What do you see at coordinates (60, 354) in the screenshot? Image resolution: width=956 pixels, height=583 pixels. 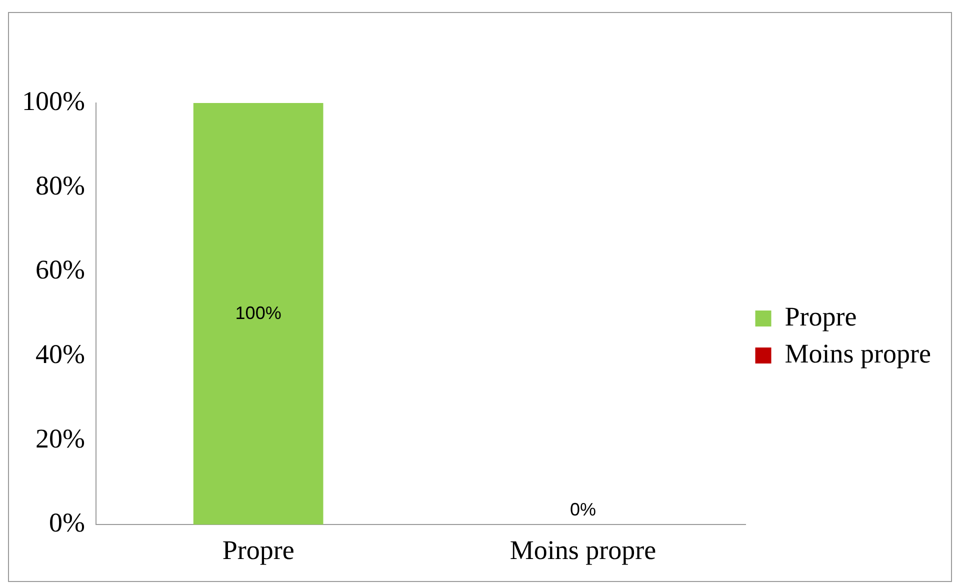 I see `y-tick-label: 40%` at bounding box center [60, 354].